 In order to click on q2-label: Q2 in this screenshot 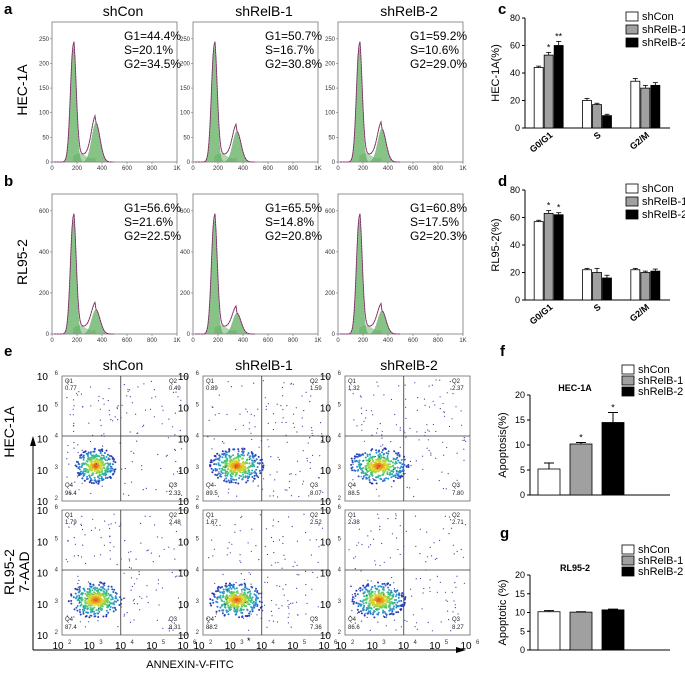, I will do `click(314, 516)`.